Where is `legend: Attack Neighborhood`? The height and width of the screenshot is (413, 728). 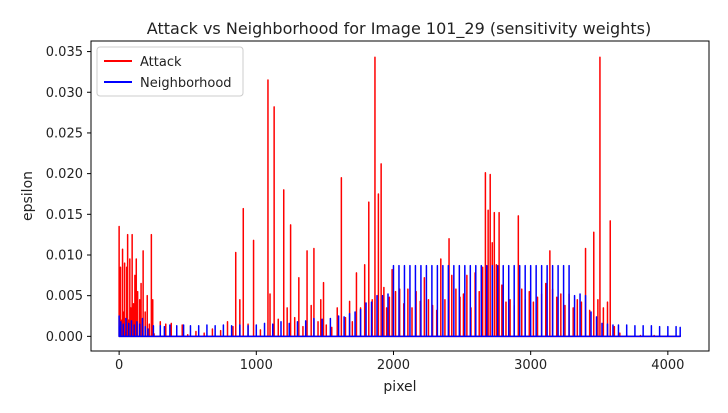 legend: Attack Neighborhood is located at coordinates (170, 71).